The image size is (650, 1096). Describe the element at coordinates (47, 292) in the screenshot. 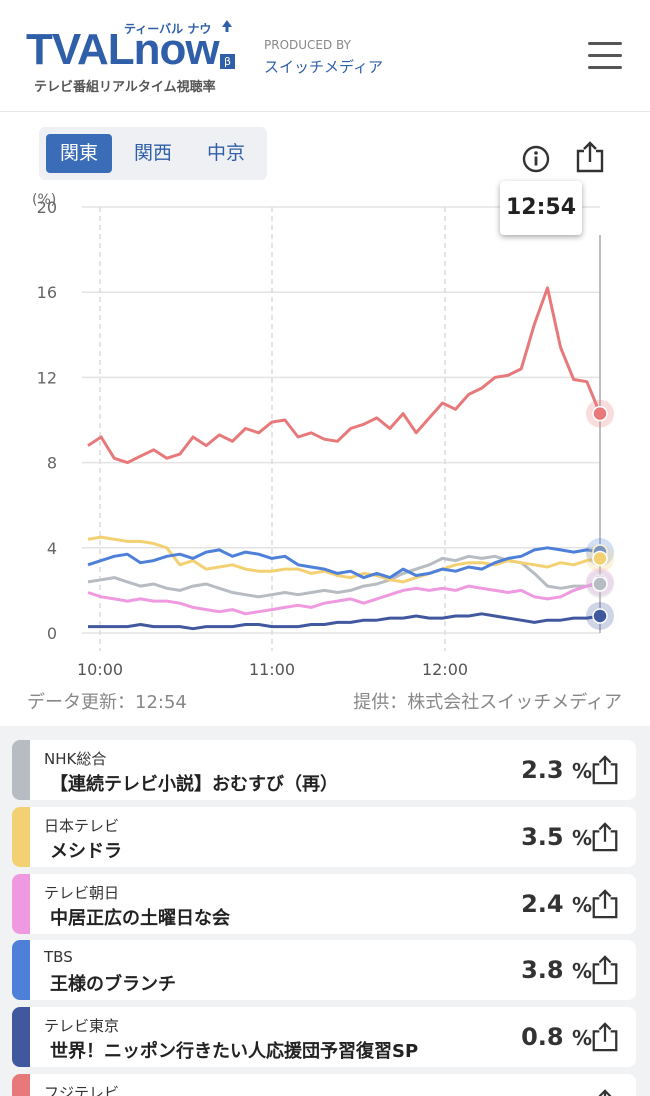

I see `y-tick-label: 16` at that location.